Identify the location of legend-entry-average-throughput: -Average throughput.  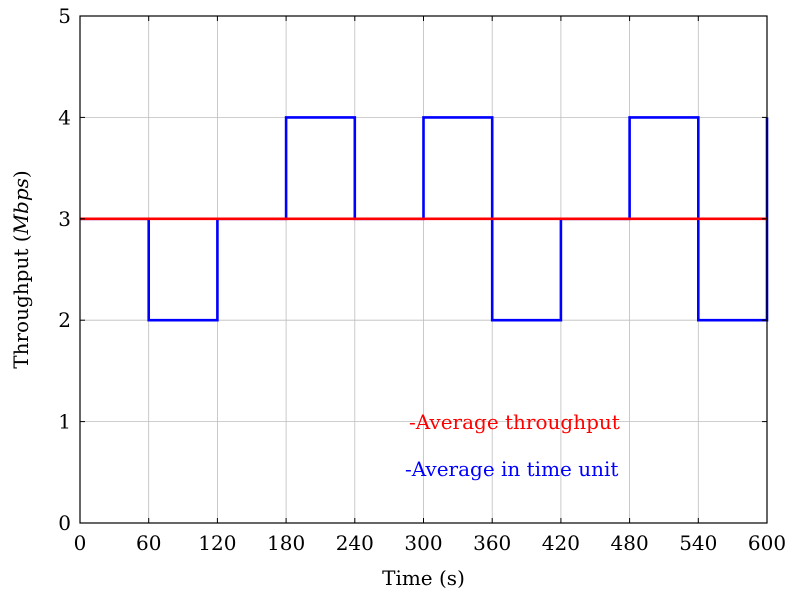
(514, 422).